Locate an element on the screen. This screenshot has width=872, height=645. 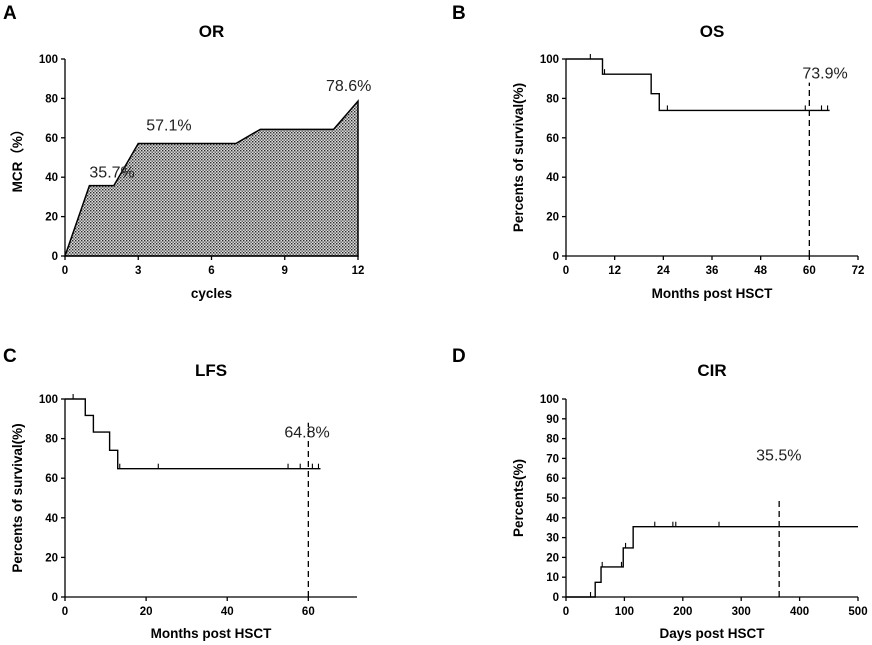
x-axis-title: Days post HSCT is located at coordinates (712, 633).